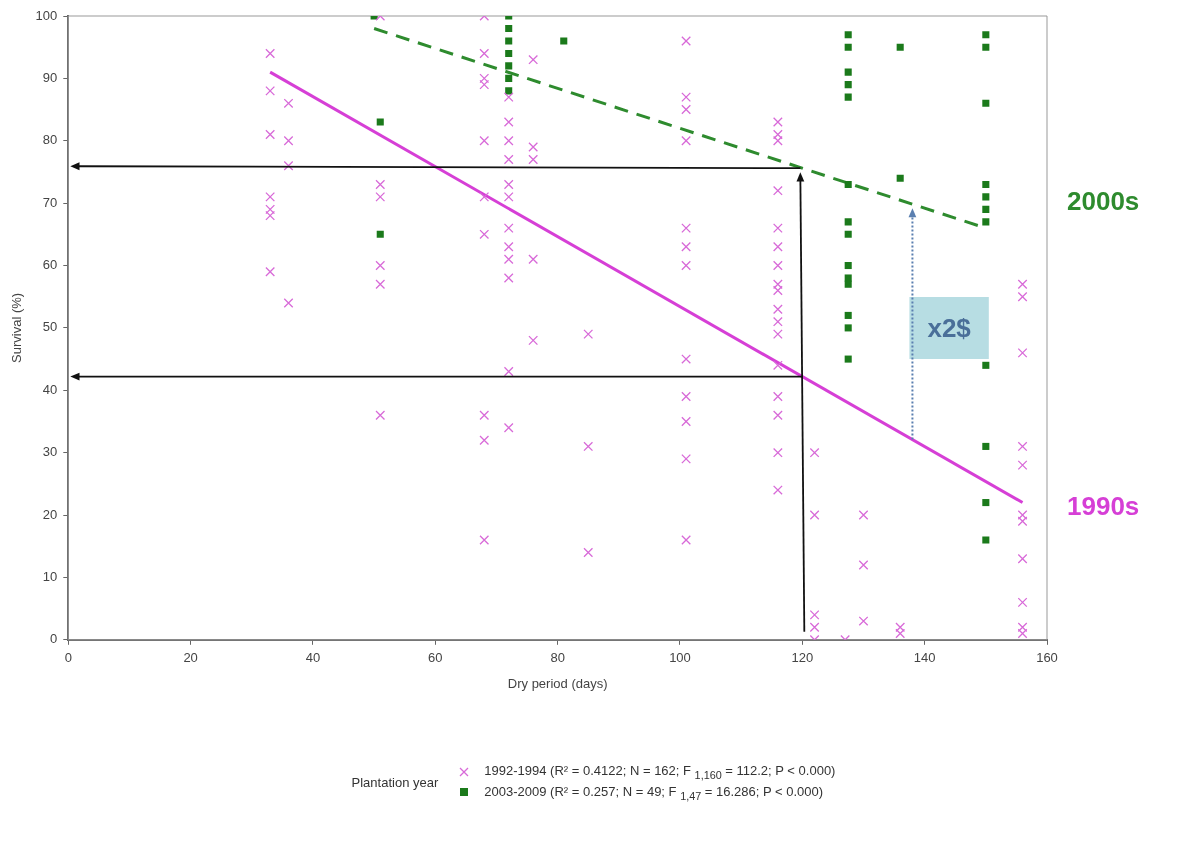 The image size is (1187, 863). What do you see at coordinates (190, 658) in the screenshot?
I see `x-tick-label: 20` at bounding box center [190, 658].